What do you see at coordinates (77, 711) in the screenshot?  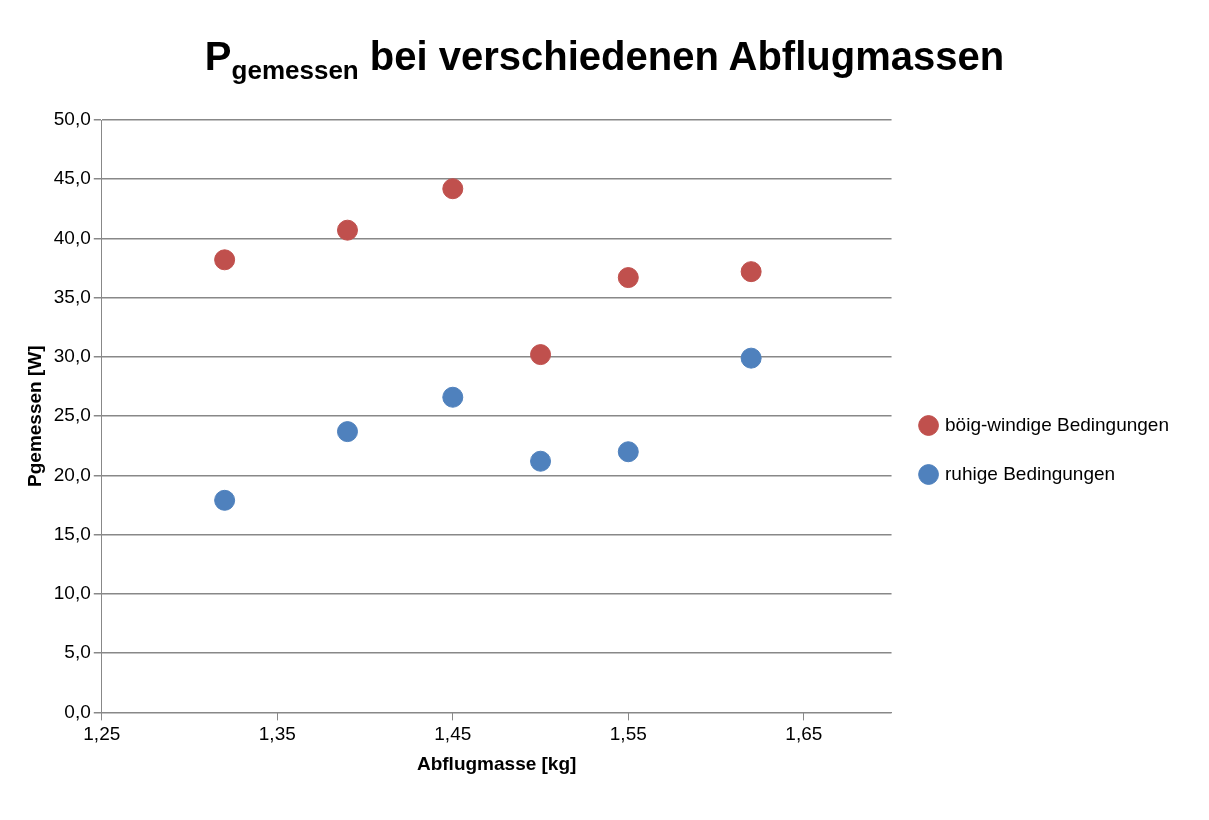 I see `y-tick-label: 0,0` at bounding box center [77, 711].